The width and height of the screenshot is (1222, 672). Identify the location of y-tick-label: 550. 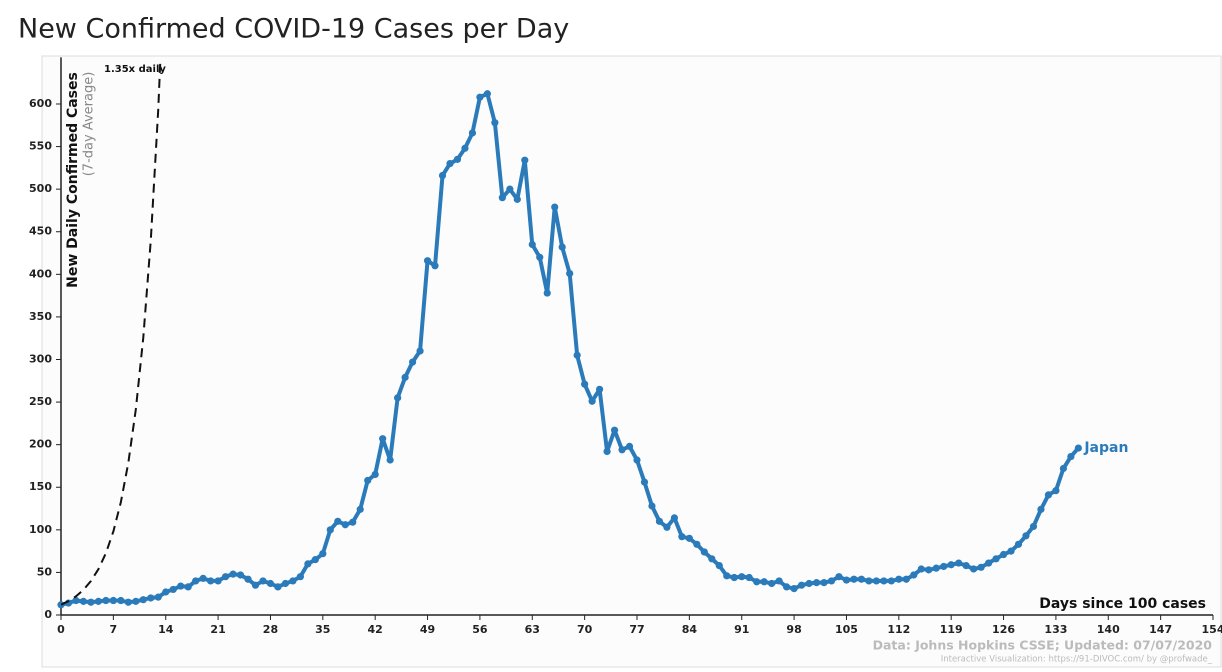
(40, 146).